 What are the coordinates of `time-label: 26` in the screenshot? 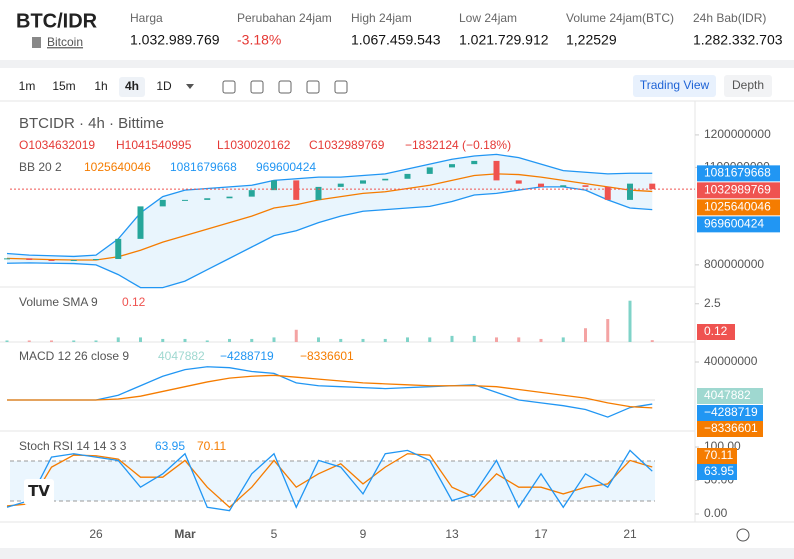 It's located at (96, 534).